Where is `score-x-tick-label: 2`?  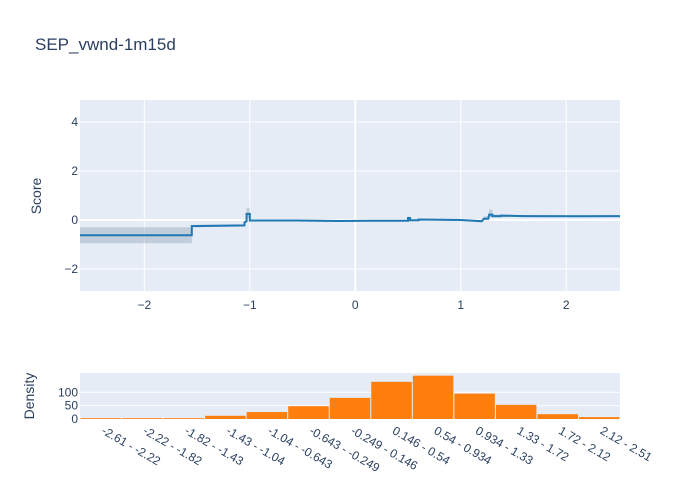 score-x-tick-label: 2 is located at coordinates (566, 305).